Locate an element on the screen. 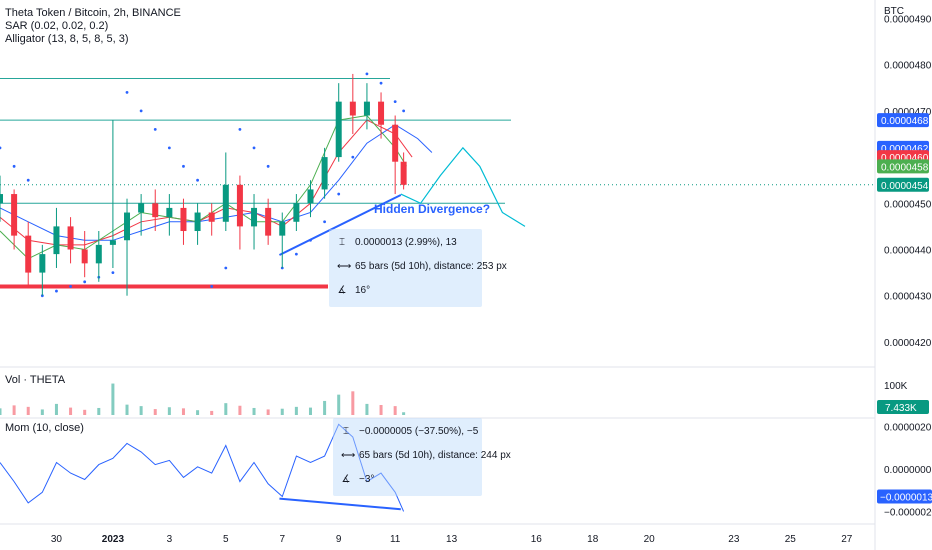 The image size is (932, 550). time-tick-label: 5 is located at coordinates (226, 539).